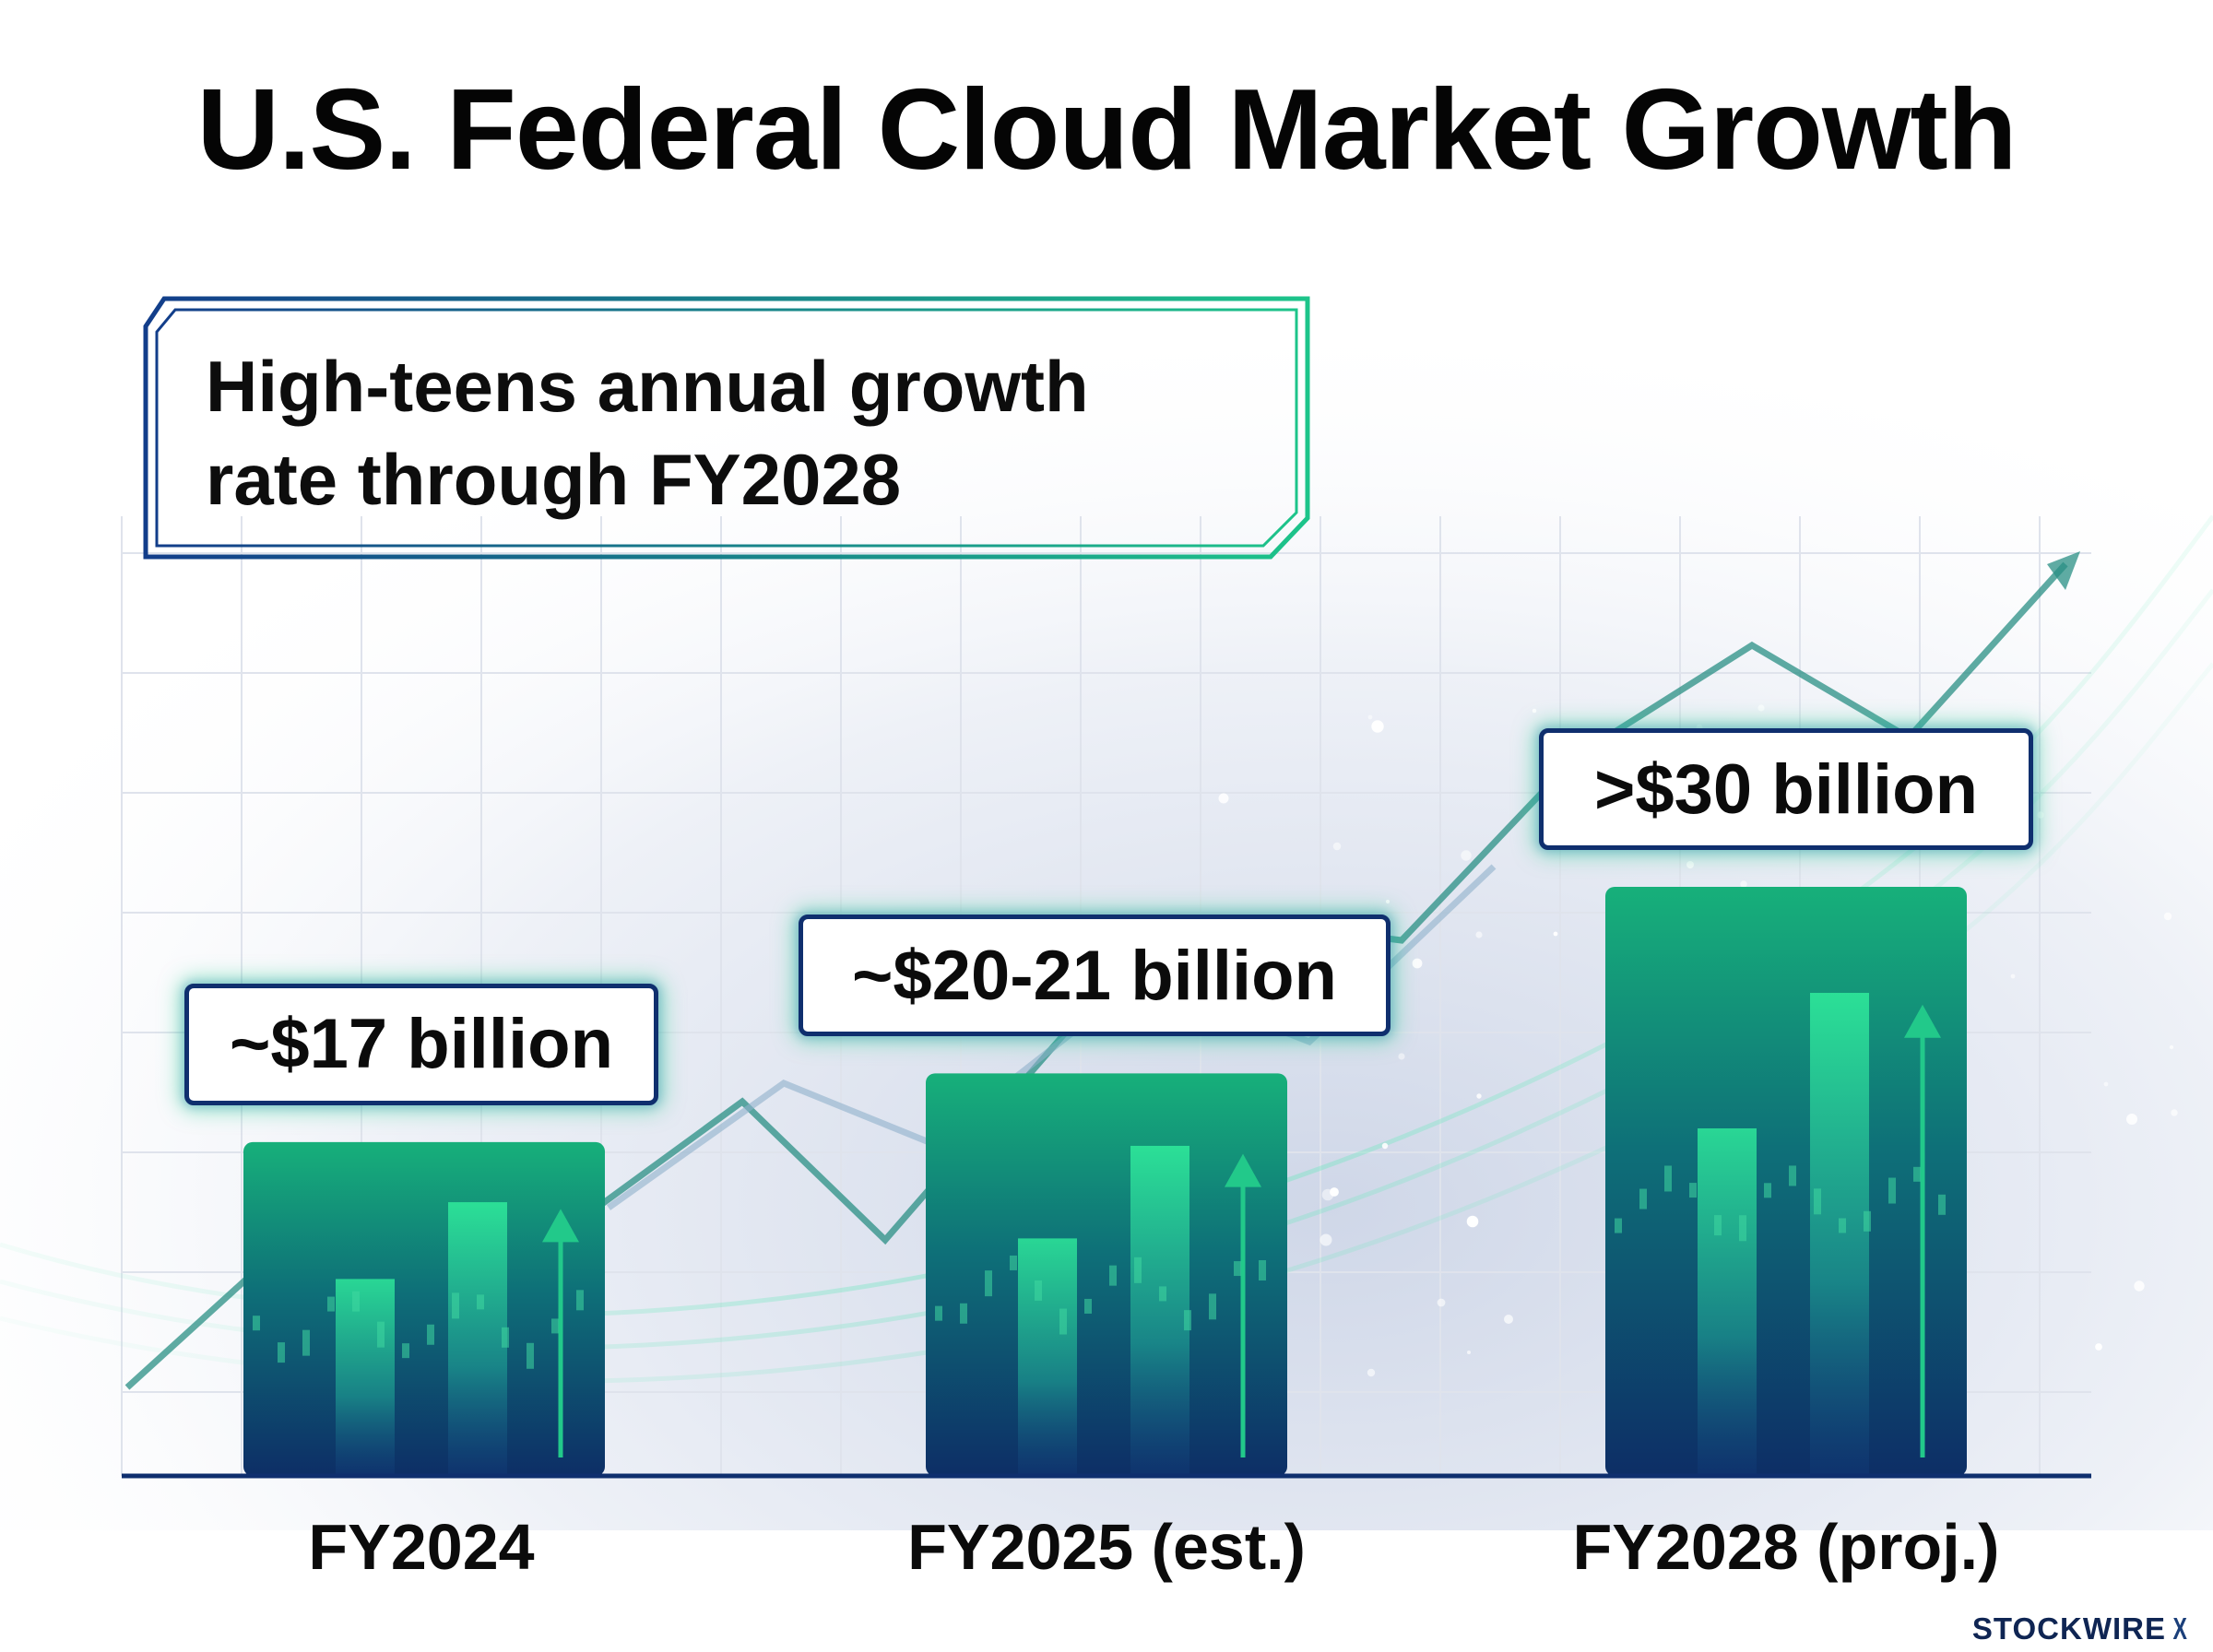  Describe the element at coordinates (1095, 976) in the screenshot. I see `data-label-2: ~$20-21 billion` at that location.